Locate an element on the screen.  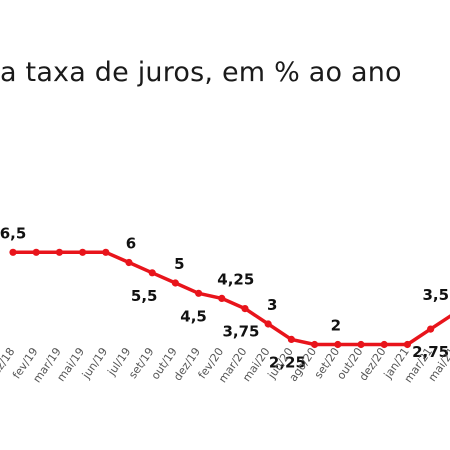
data-label: 4,25 is located at coordinates (235, 279).